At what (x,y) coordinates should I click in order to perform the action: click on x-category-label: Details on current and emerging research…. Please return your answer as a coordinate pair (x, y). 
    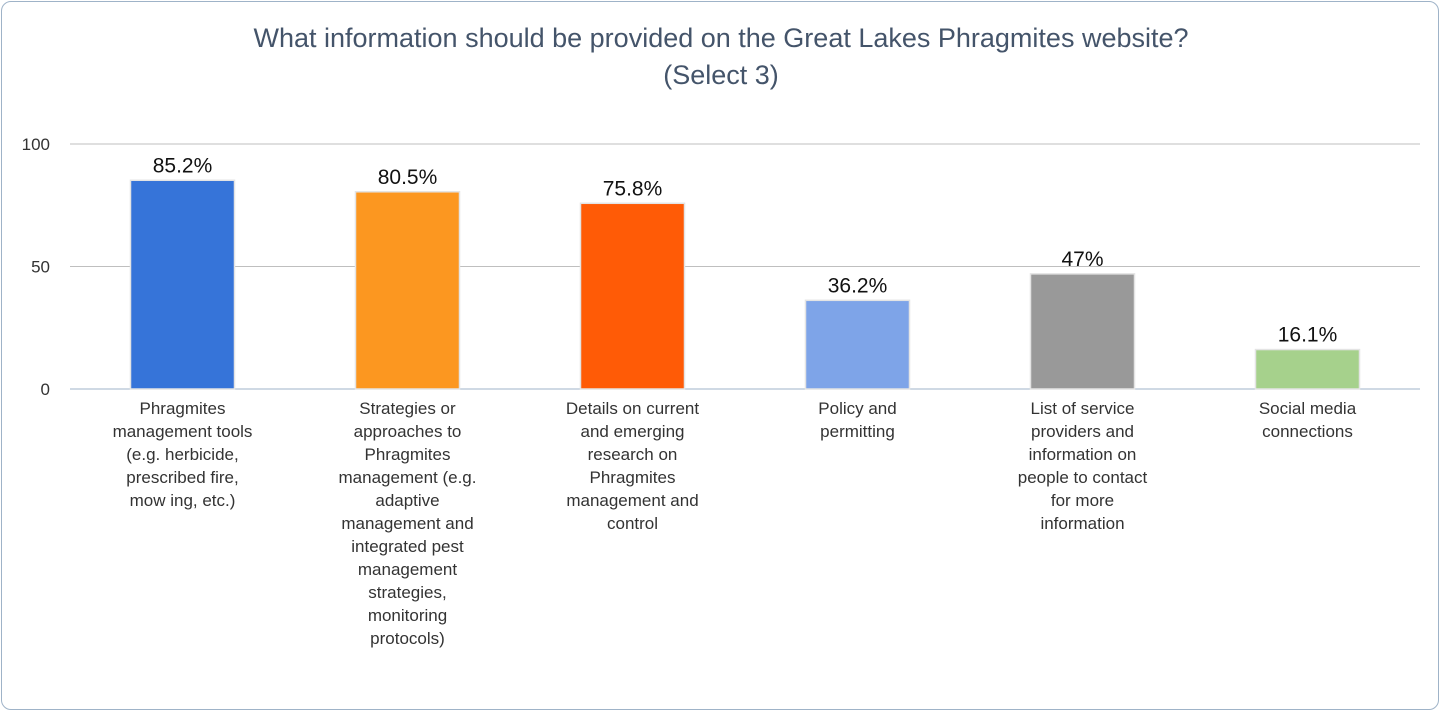
    Looking at the image, I should click on (632, 466).